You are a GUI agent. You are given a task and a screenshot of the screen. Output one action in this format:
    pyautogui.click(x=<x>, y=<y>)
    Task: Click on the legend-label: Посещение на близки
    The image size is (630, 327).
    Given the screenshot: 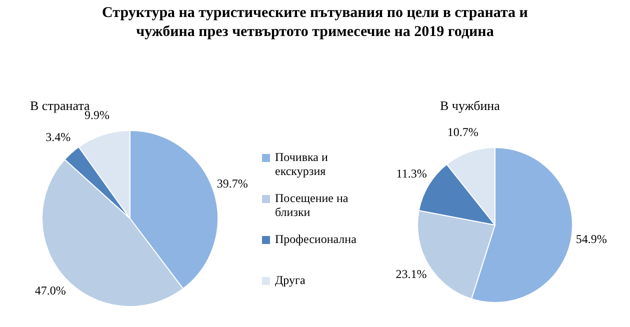 What is the action you would take?
    pyautogui.click(x=312, y=205)
    